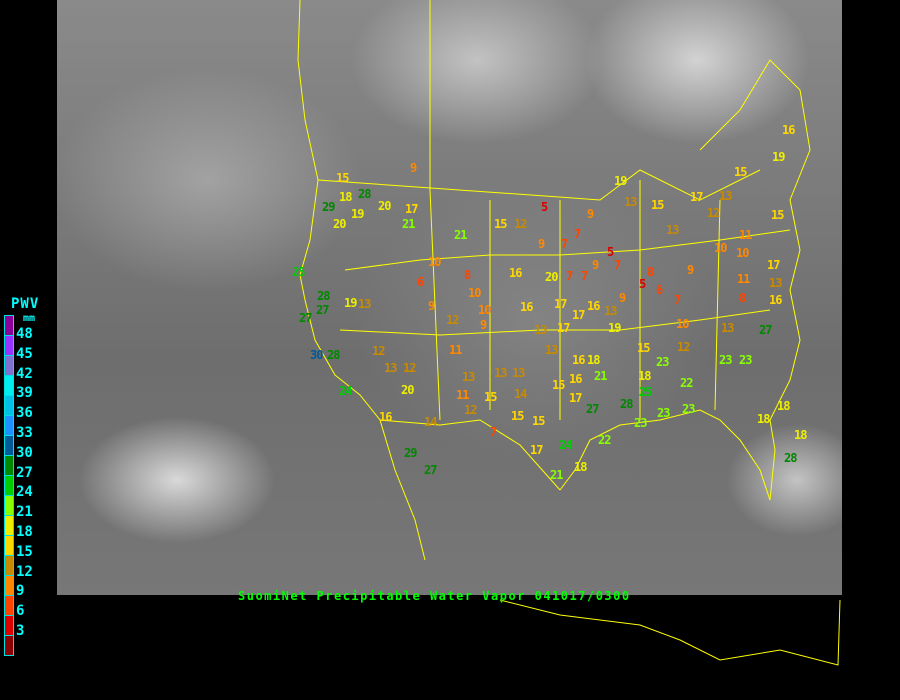  What do you see at coordinates (717, 305) in the screenshot?
I see `state-lines` at bounding box center [717, 305].